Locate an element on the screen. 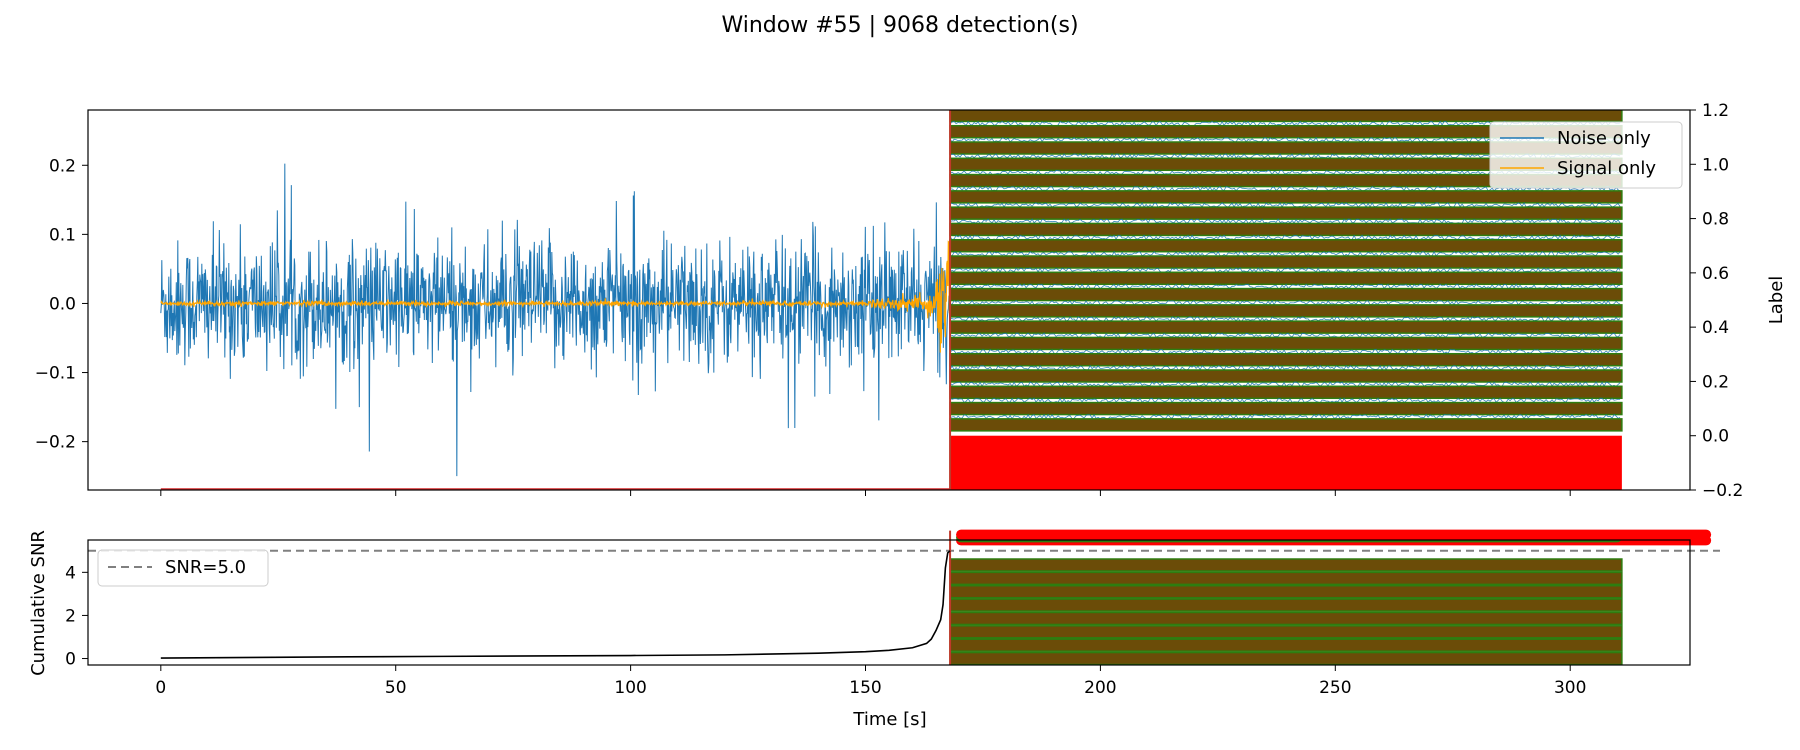 This screenshot has width=1800, height=750. top-y2-tick-label: 0.8 is located at coordinates (1715, 220).